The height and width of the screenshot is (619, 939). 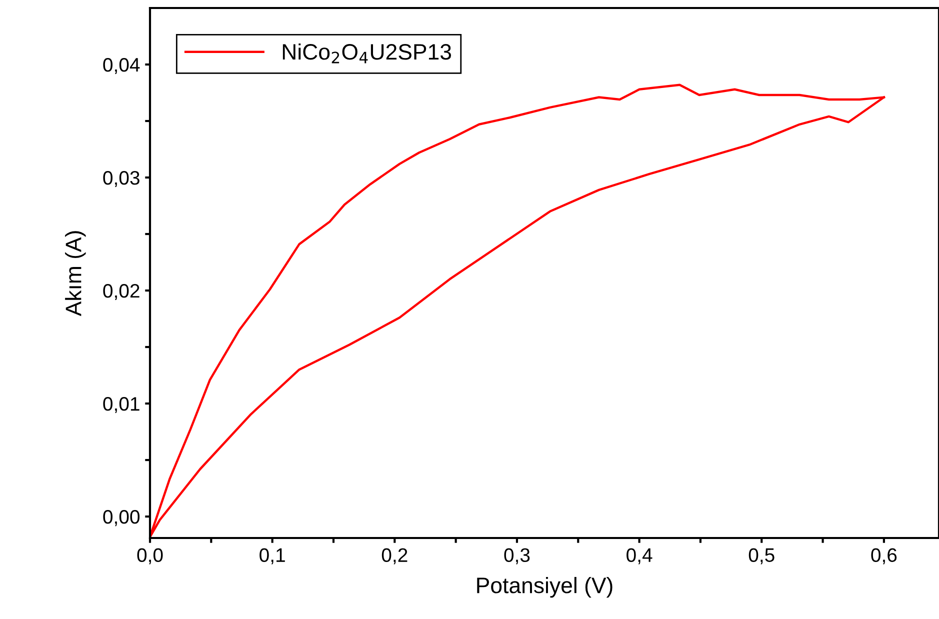 What do you see at coordinates (121, 66) in the screenshot?
I see `y-tick-label: 0,04` at bounding box center [121, 66].